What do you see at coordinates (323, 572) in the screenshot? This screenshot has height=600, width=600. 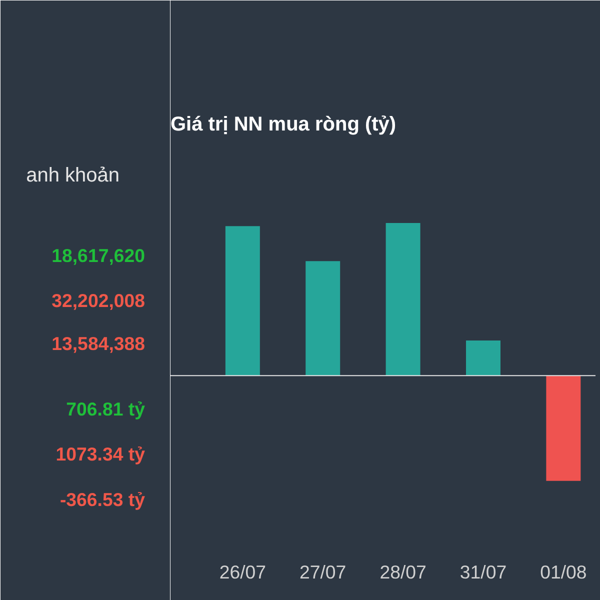 I see `x-tick-label: 27/07` at bounding box center [323, 572].